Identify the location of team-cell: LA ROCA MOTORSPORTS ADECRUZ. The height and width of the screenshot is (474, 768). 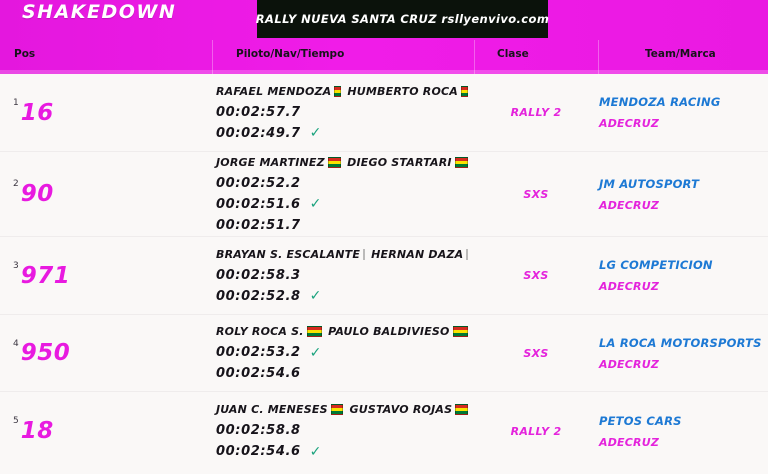
(683, 353).